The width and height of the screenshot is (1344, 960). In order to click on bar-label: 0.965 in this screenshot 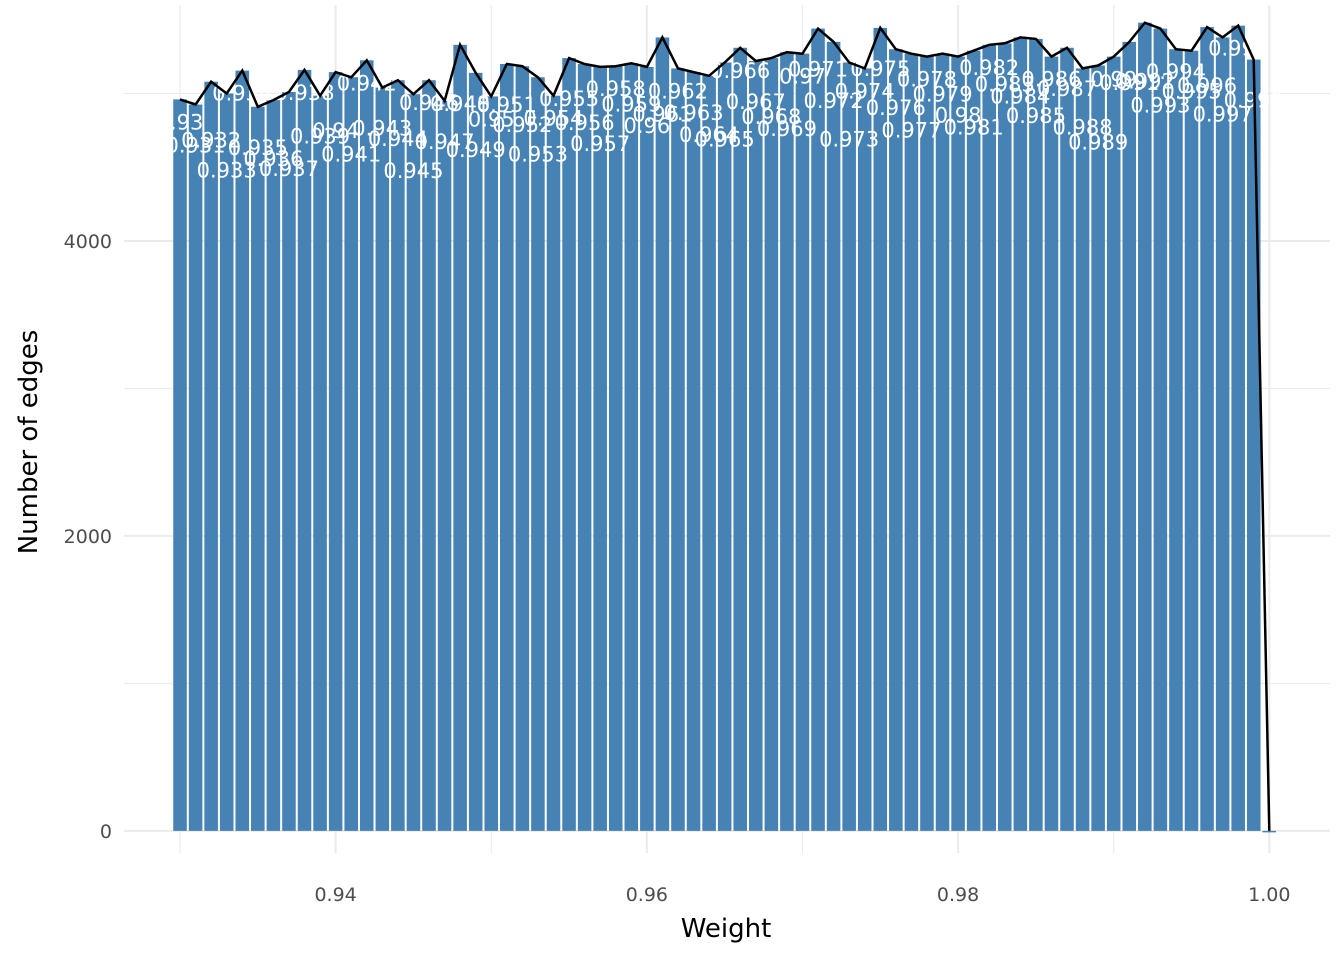, I will do `click(725, 140)`.